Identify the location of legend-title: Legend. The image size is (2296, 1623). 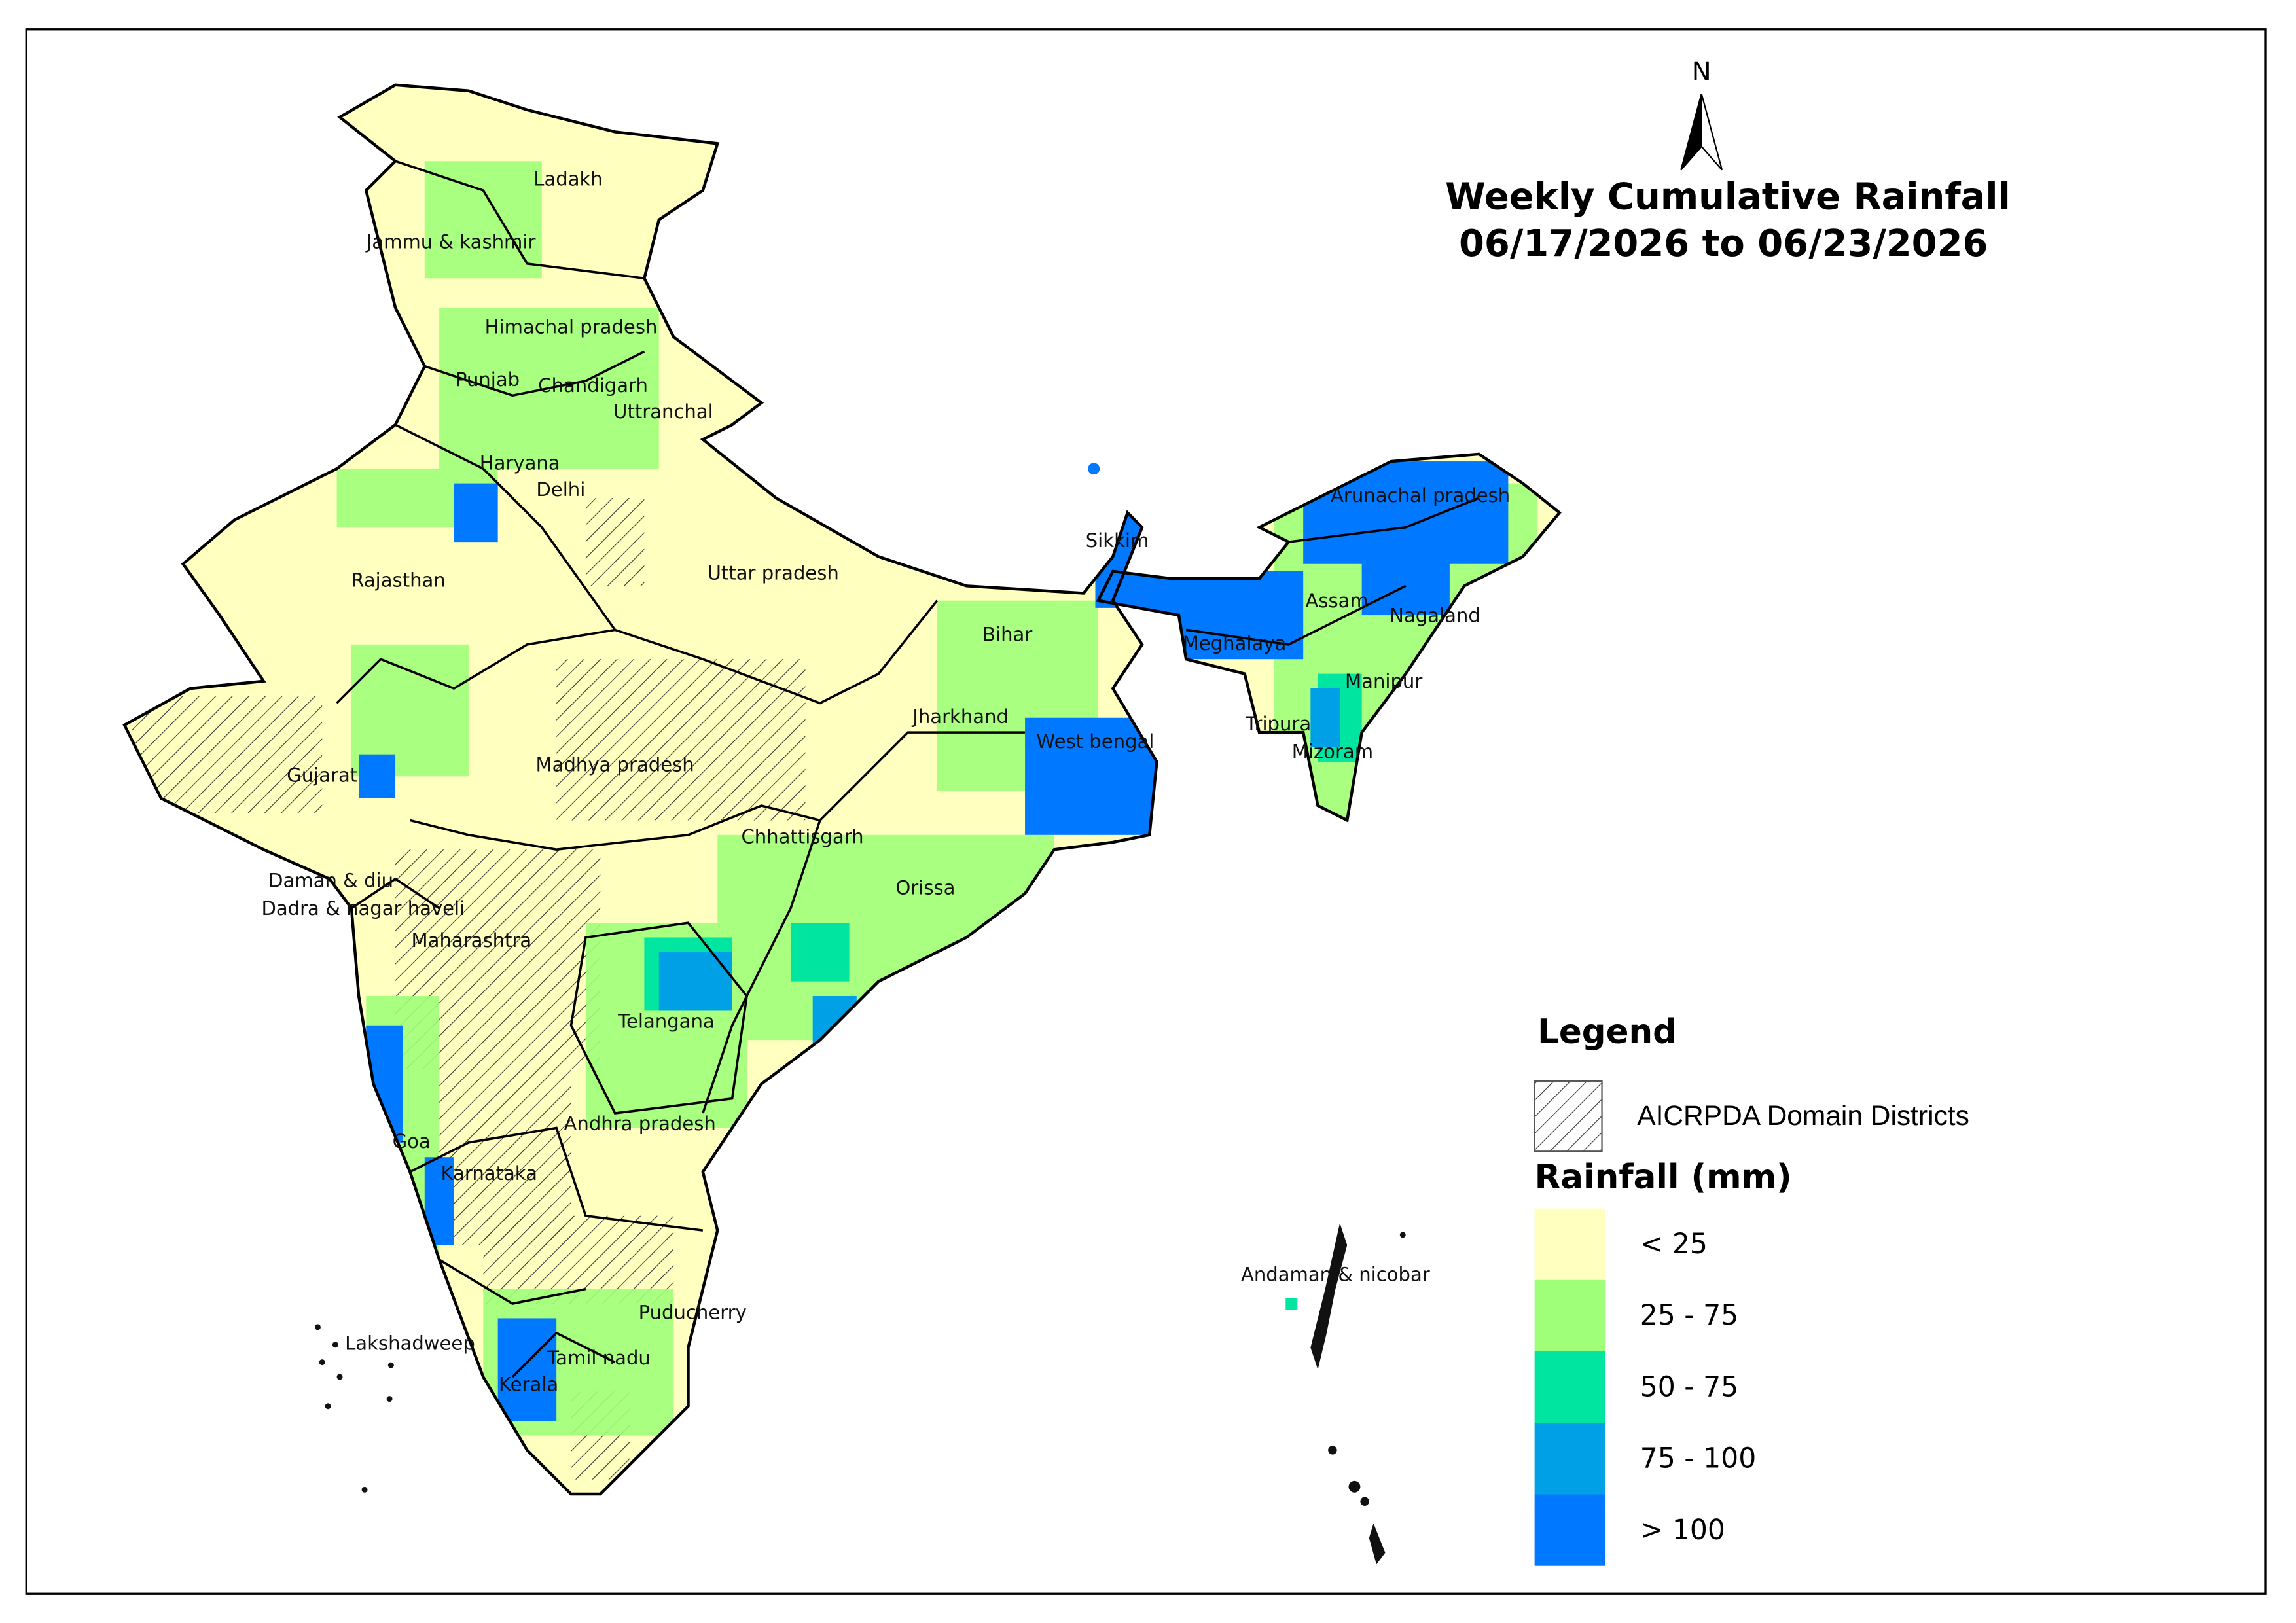
(1607, 1032).